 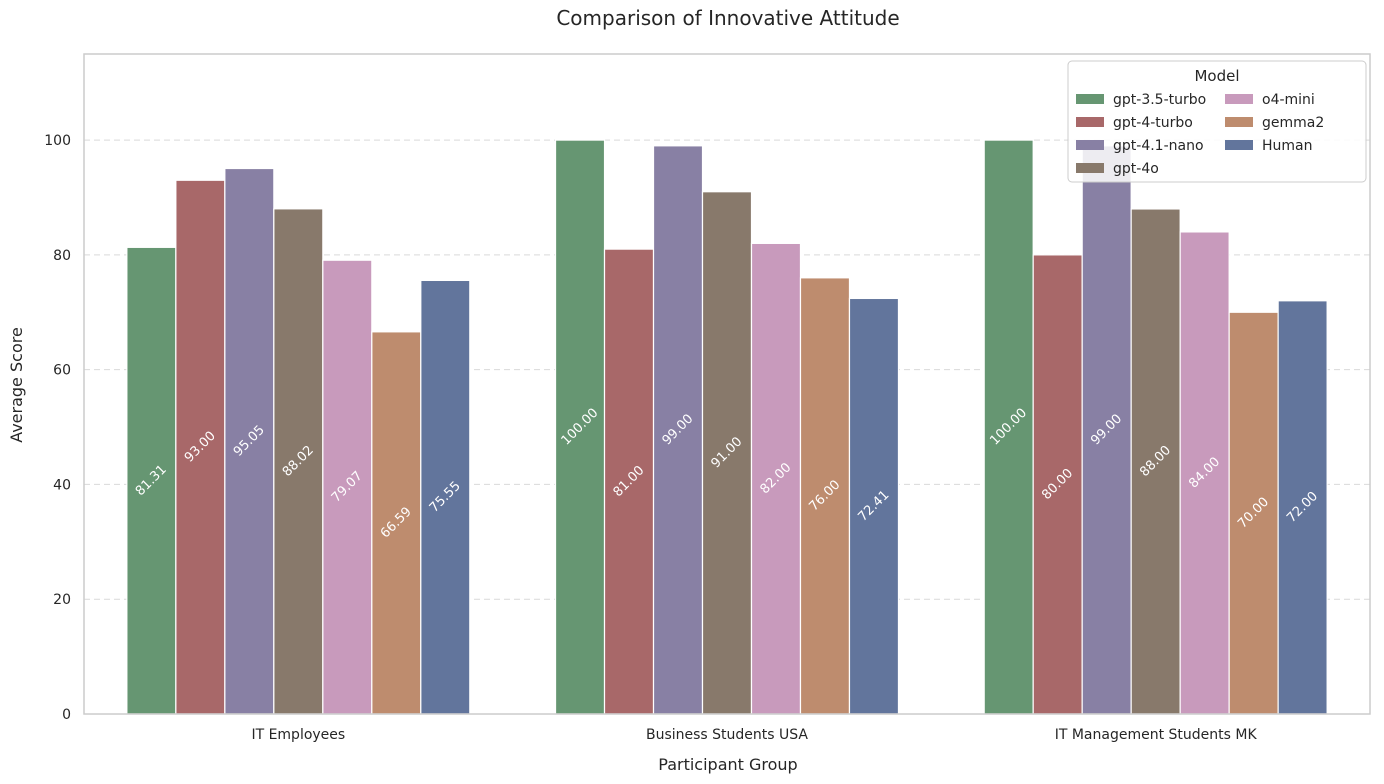 What do you see at coordinates (1239, 99) in the screenshot?
I see `legend-swatch-o4-mini` at bounding box center [1239, 99].